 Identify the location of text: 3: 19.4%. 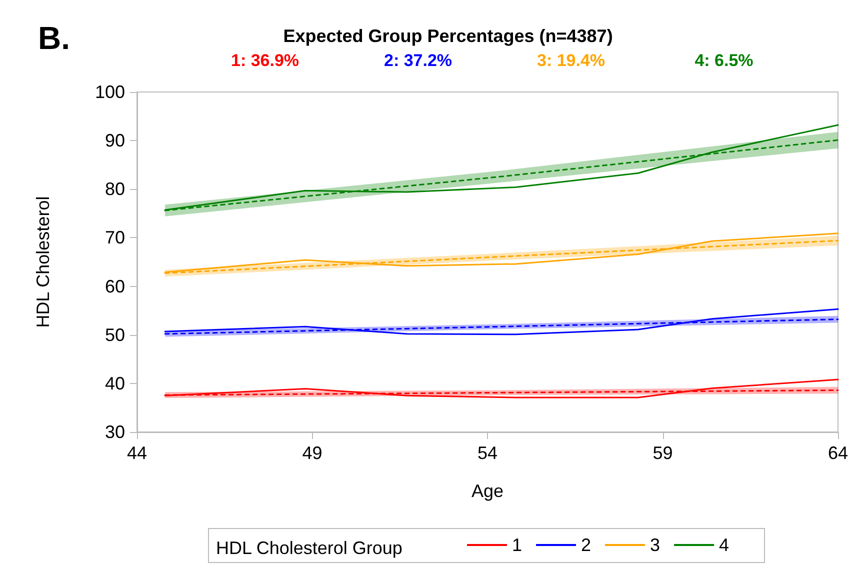
(571, 60).